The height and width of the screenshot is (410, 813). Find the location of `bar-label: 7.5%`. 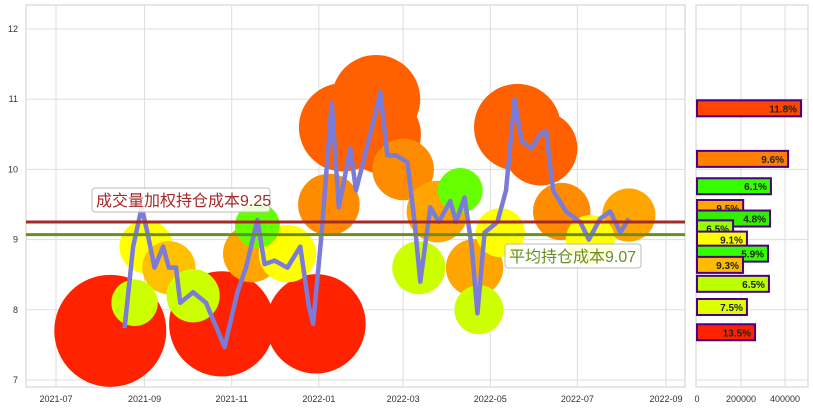

bar-label: 7.5% is located at coordinates (731, 308).